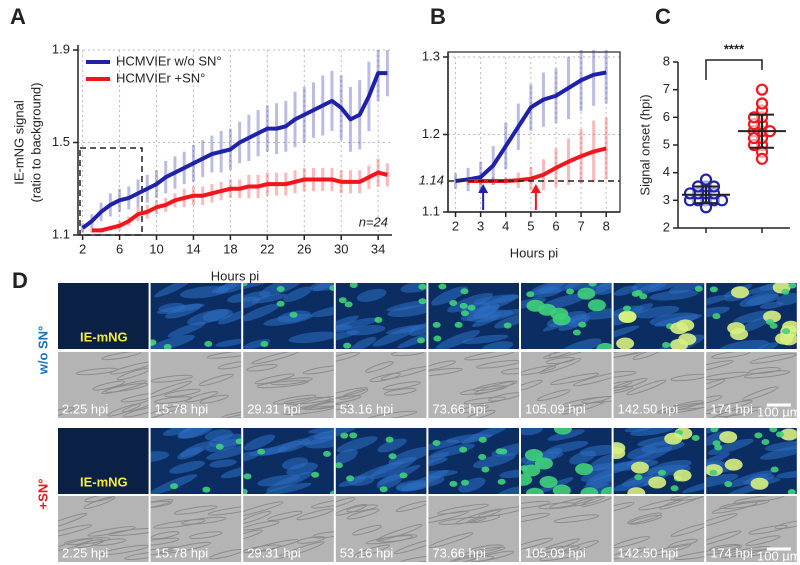 This screenshot has width=800, height=565. What do you see at coordinates (431, 55) in the screenshot?
I see `y-tick-label: 1.3` at bounding box center [431, 55].